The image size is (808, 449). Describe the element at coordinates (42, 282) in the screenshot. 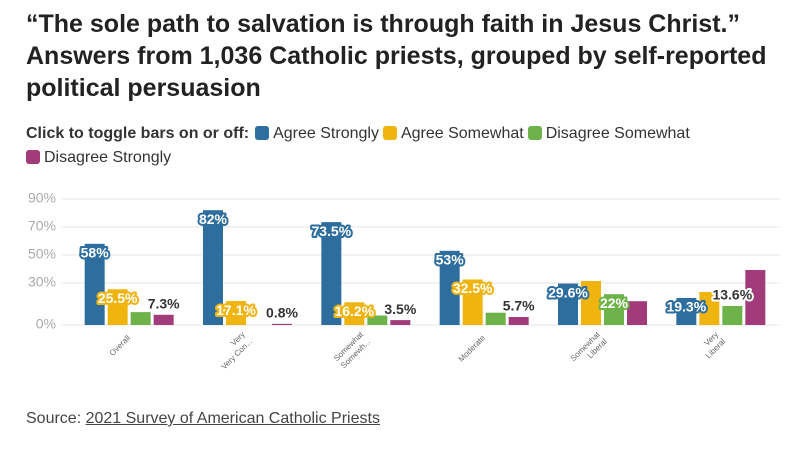

I see `y-tick-label: 30%` at that location.